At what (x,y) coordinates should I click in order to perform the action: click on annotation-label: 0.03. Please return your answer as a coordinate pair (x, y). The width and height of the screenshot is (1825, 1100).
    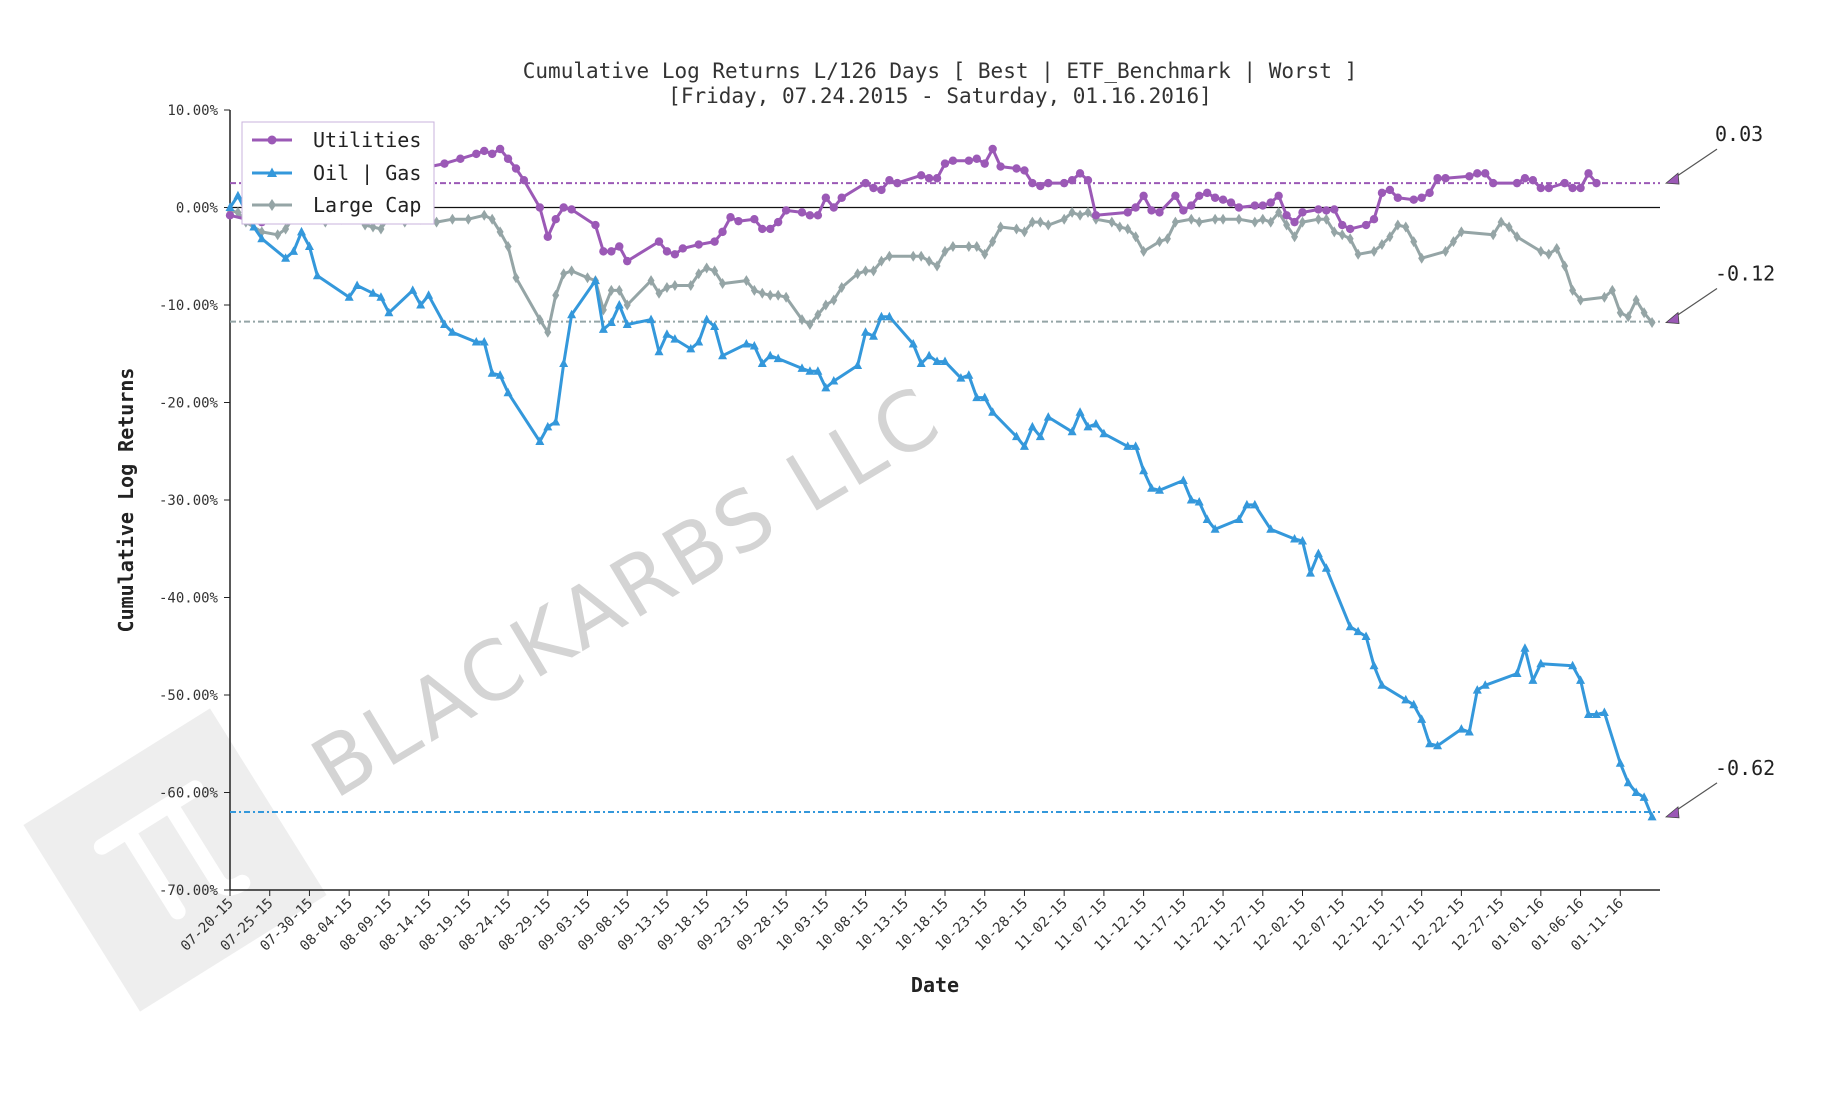
    Looking at the image, I should click on (1739, 134).